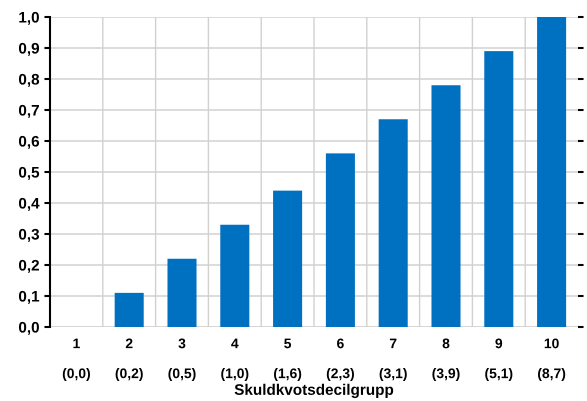  What do you see at coordinates (76, 359) in the screenshot?
I see `category-label: 1 (0,0)` at bounding box center [76, 359].